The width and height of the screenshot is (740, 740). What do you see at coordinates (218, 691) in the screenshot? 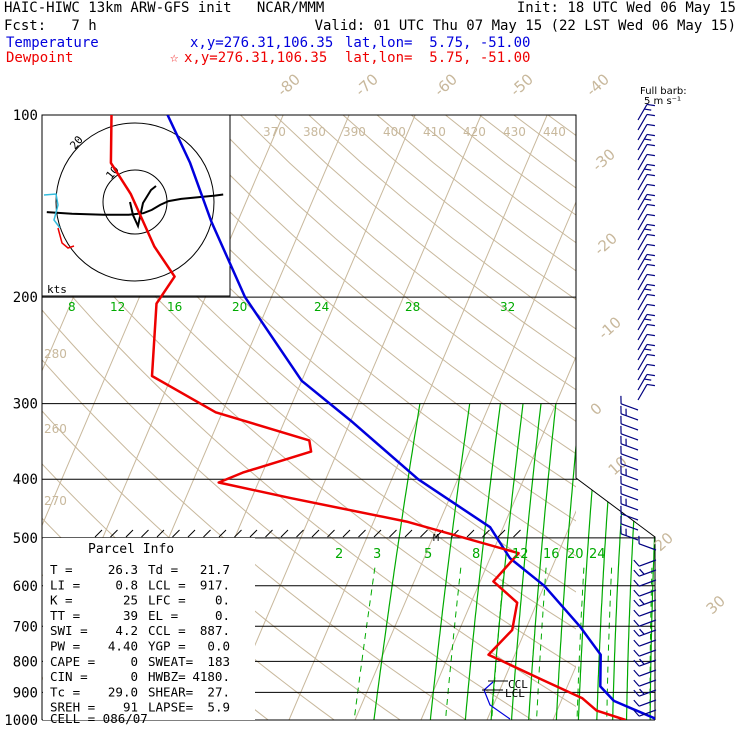
I see `parcel-info-value: 27.` at bounding box center [218, 691].